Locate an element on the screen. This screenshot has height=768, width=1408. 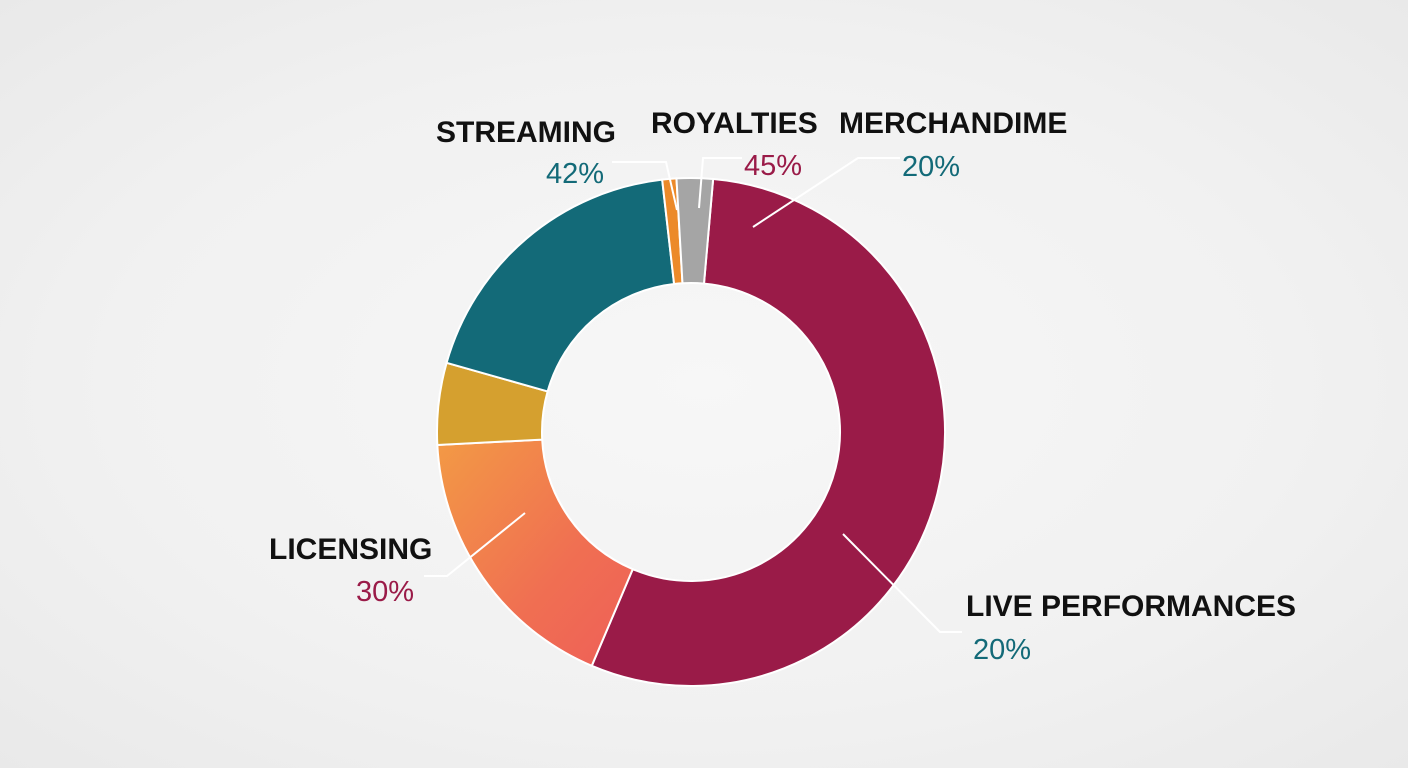
label-percent-streaming: 42% is located at coordinates (575, 174).